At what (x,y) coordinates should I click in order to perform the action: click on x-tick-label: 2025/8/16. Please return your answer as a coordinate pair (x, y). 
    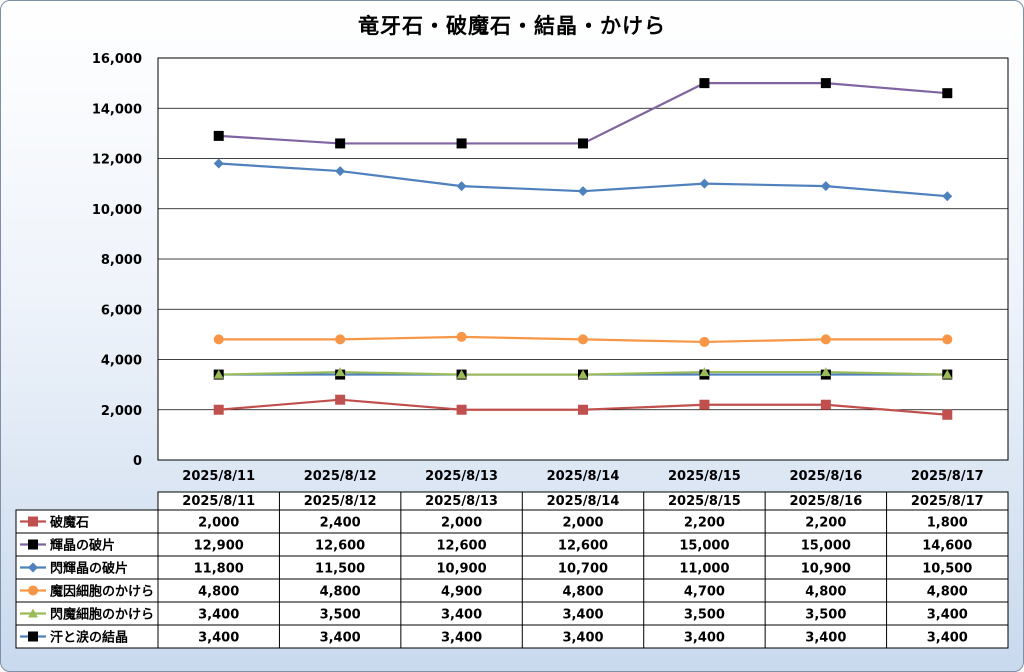
    Looking at the image, I should click on (825, 476).